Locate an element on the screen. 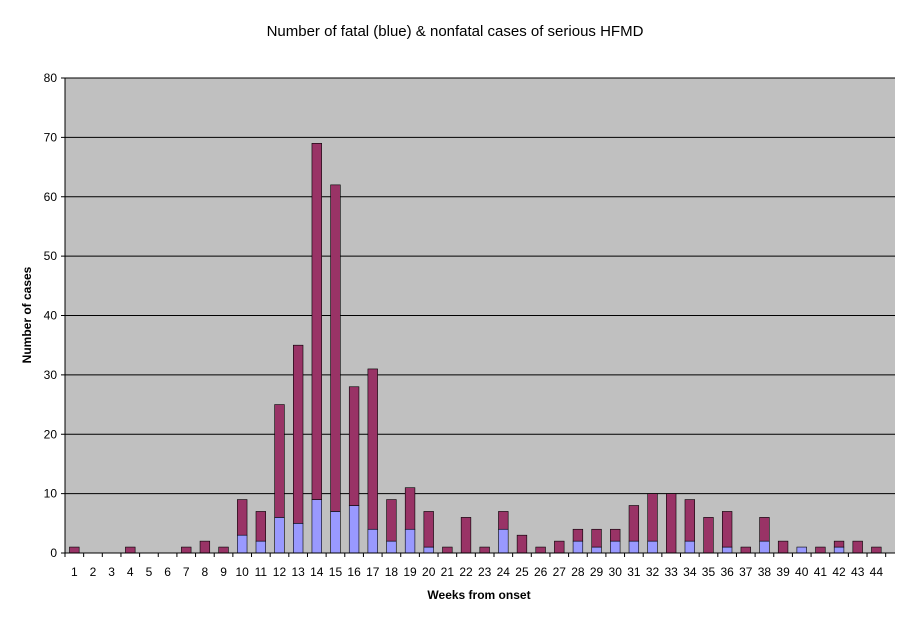 The image size is (910, 627). x-tick-label: 17 is located at coordinates (373, 572).